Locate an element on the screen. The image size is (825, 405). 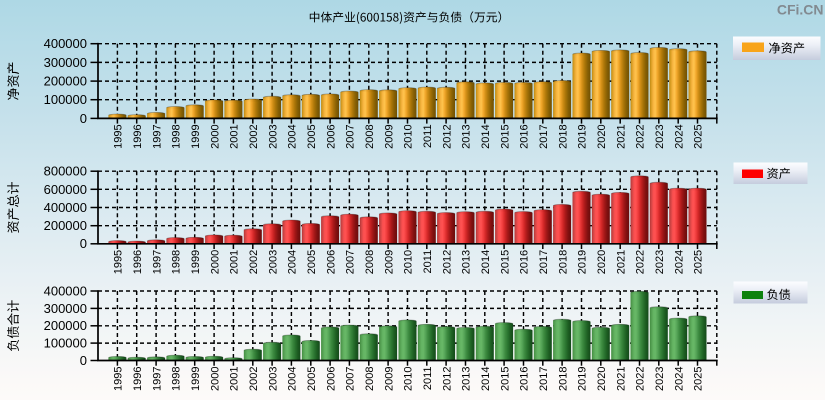
svg-text: 600000 is located at coordinates (65, 189).